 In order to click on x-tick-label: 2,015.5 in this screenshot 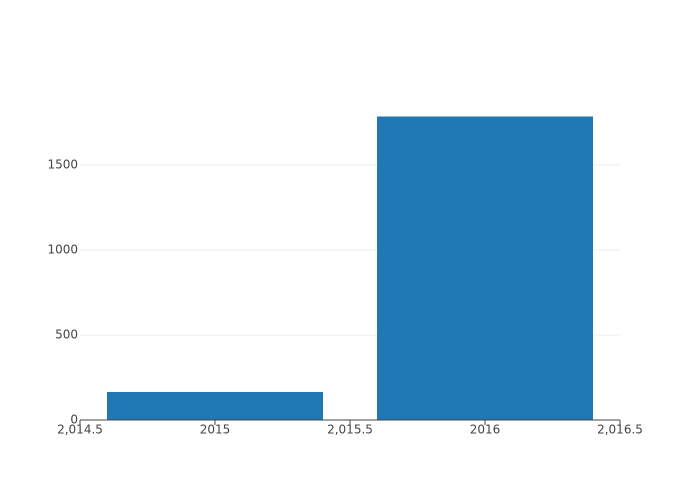, I will do `click(350, 430)`.